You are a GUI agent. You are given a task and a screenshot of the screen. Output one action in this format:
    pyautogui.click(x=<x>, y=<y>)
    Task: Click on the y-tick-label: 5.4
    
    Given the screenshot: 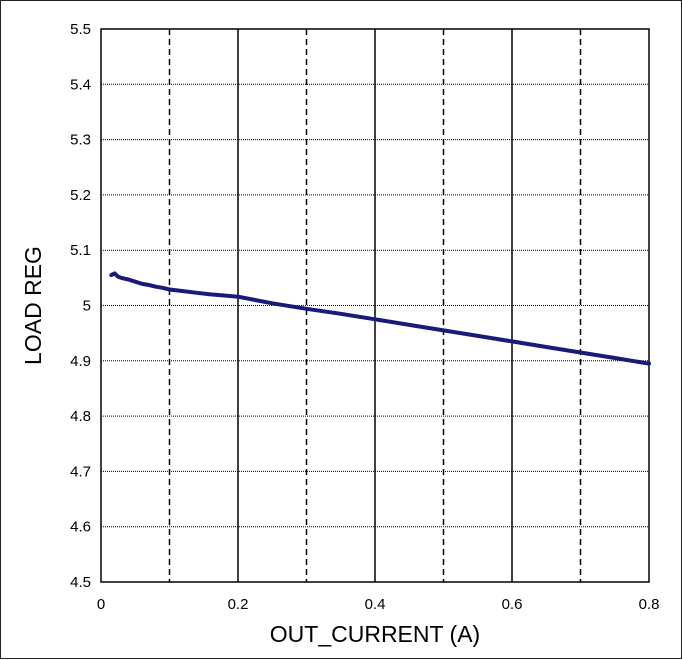 What is the action you would take?
    pyautogui.click(x=80, y=84)
    